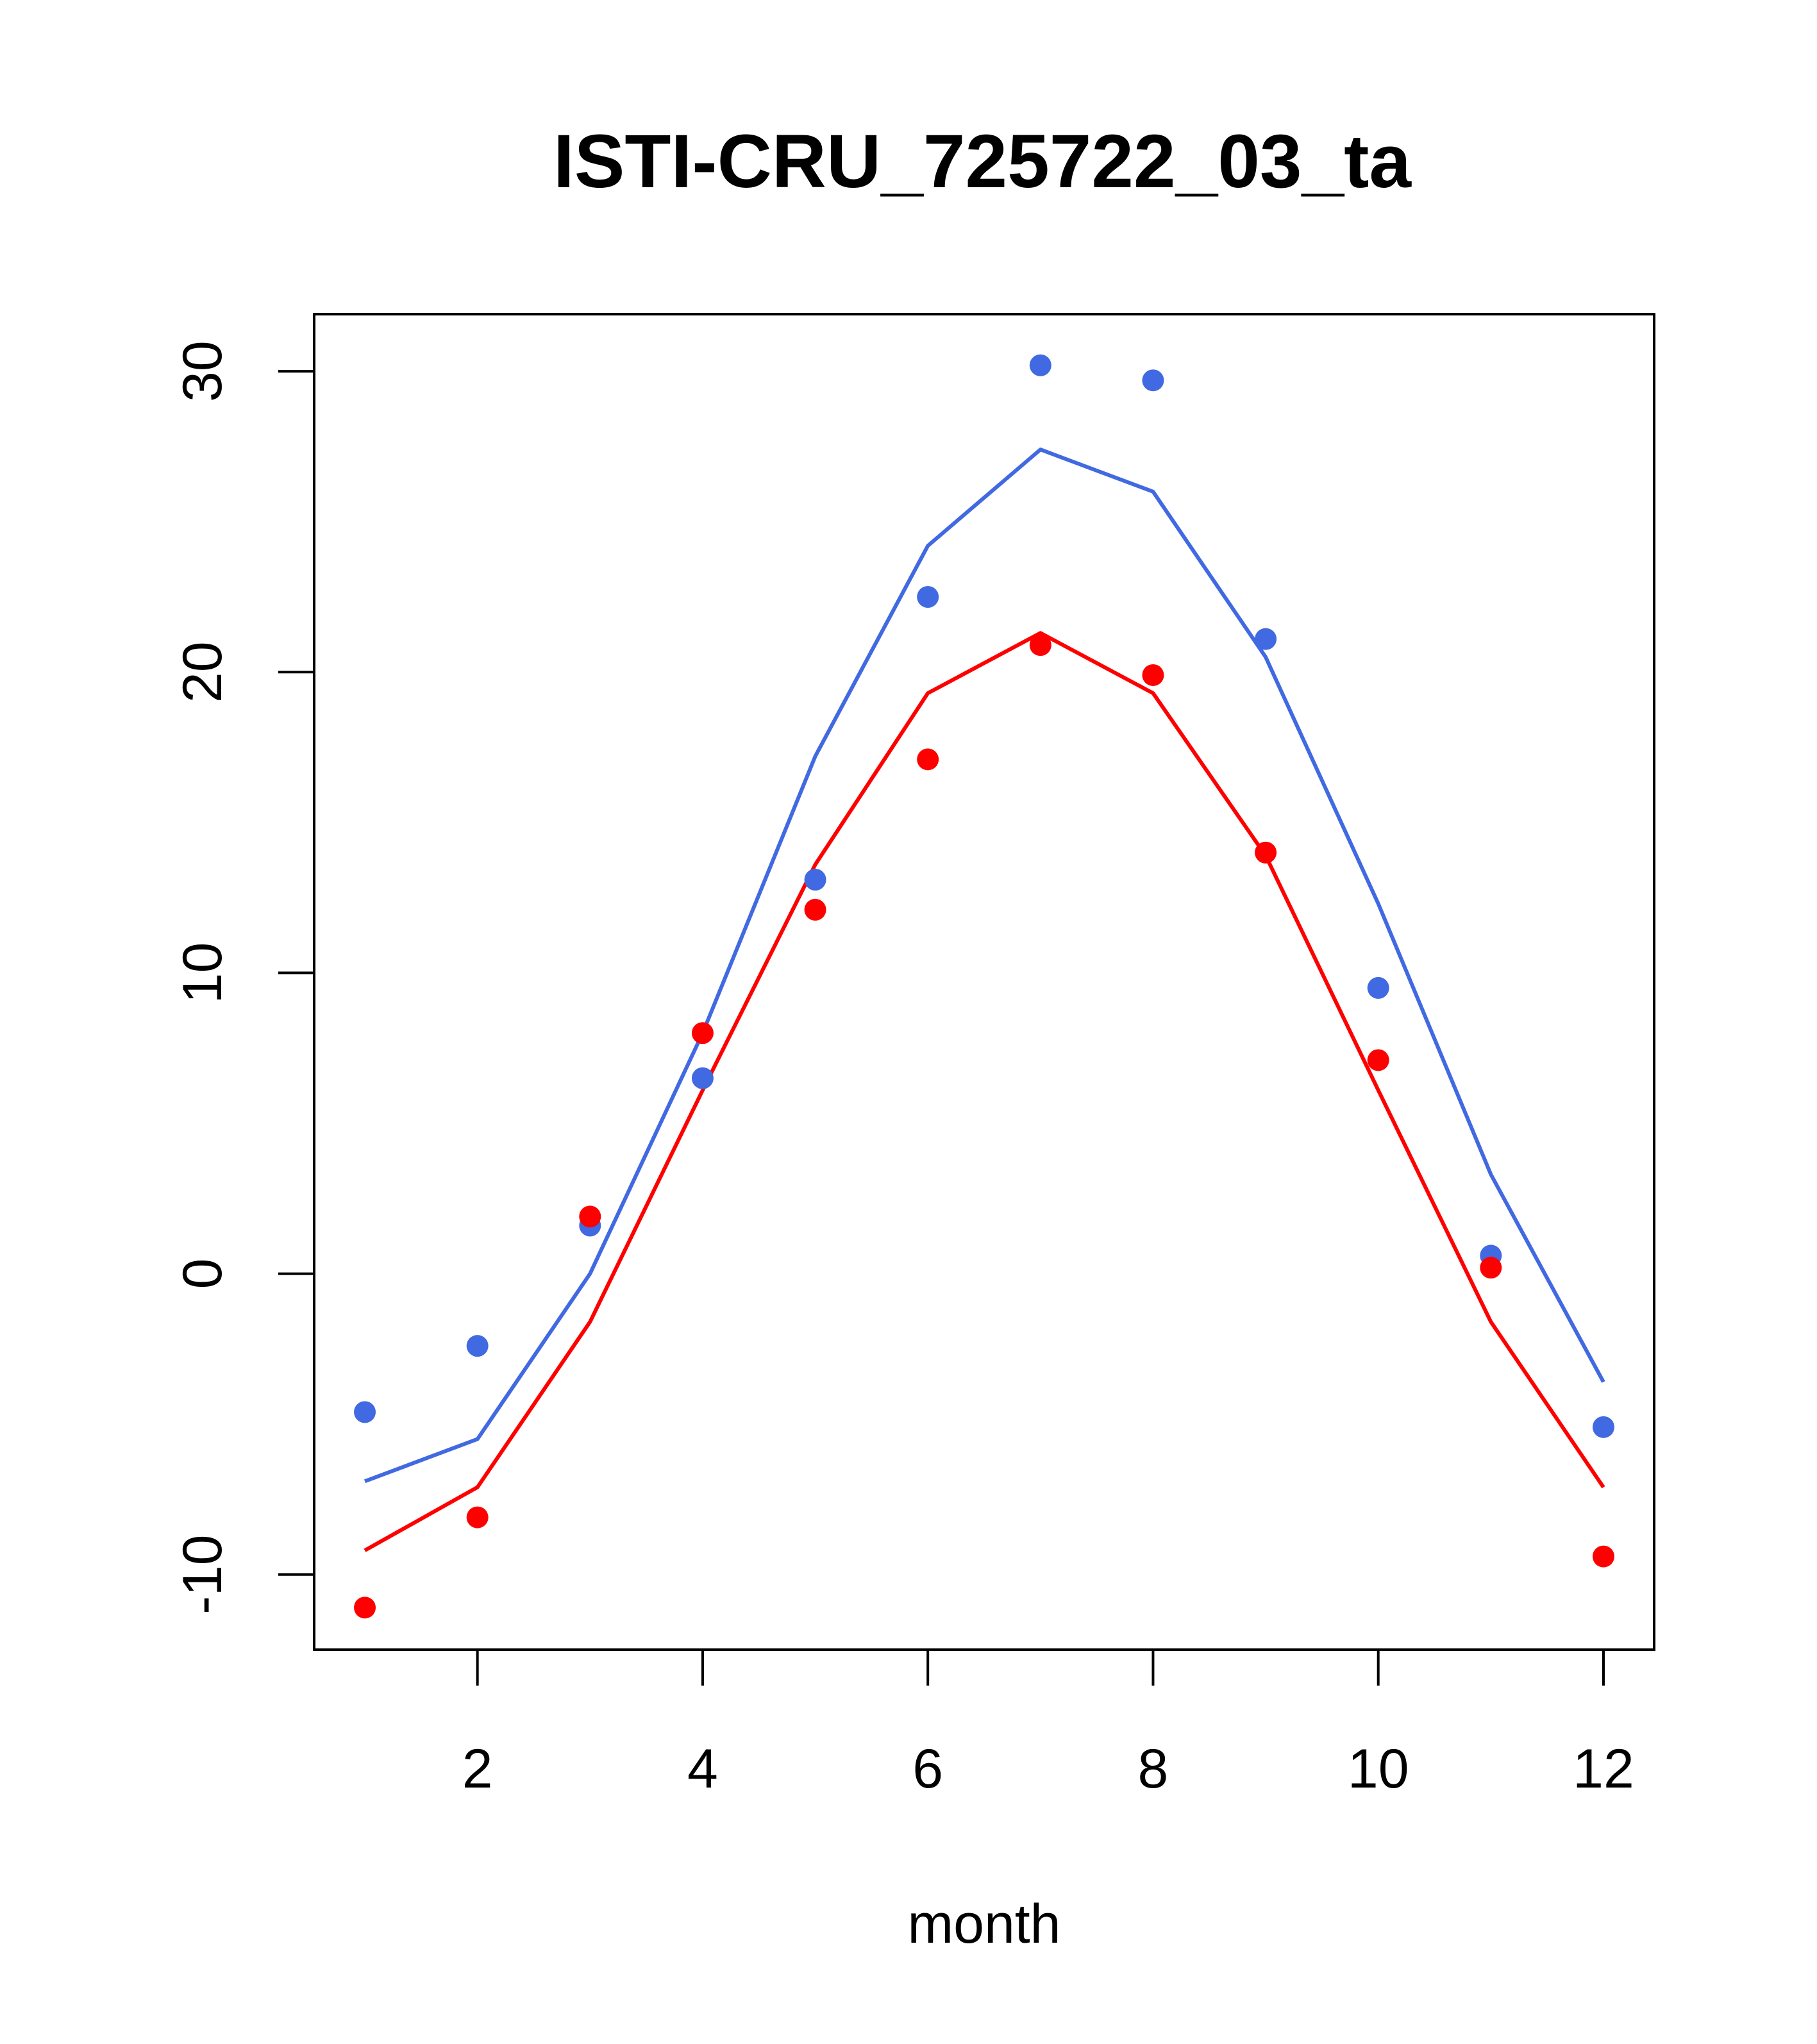  What do you see at coordinates (1378, 1769) in the screenshot?
I see `x-tick-label: 10` at bounding box center [1378, 1769].